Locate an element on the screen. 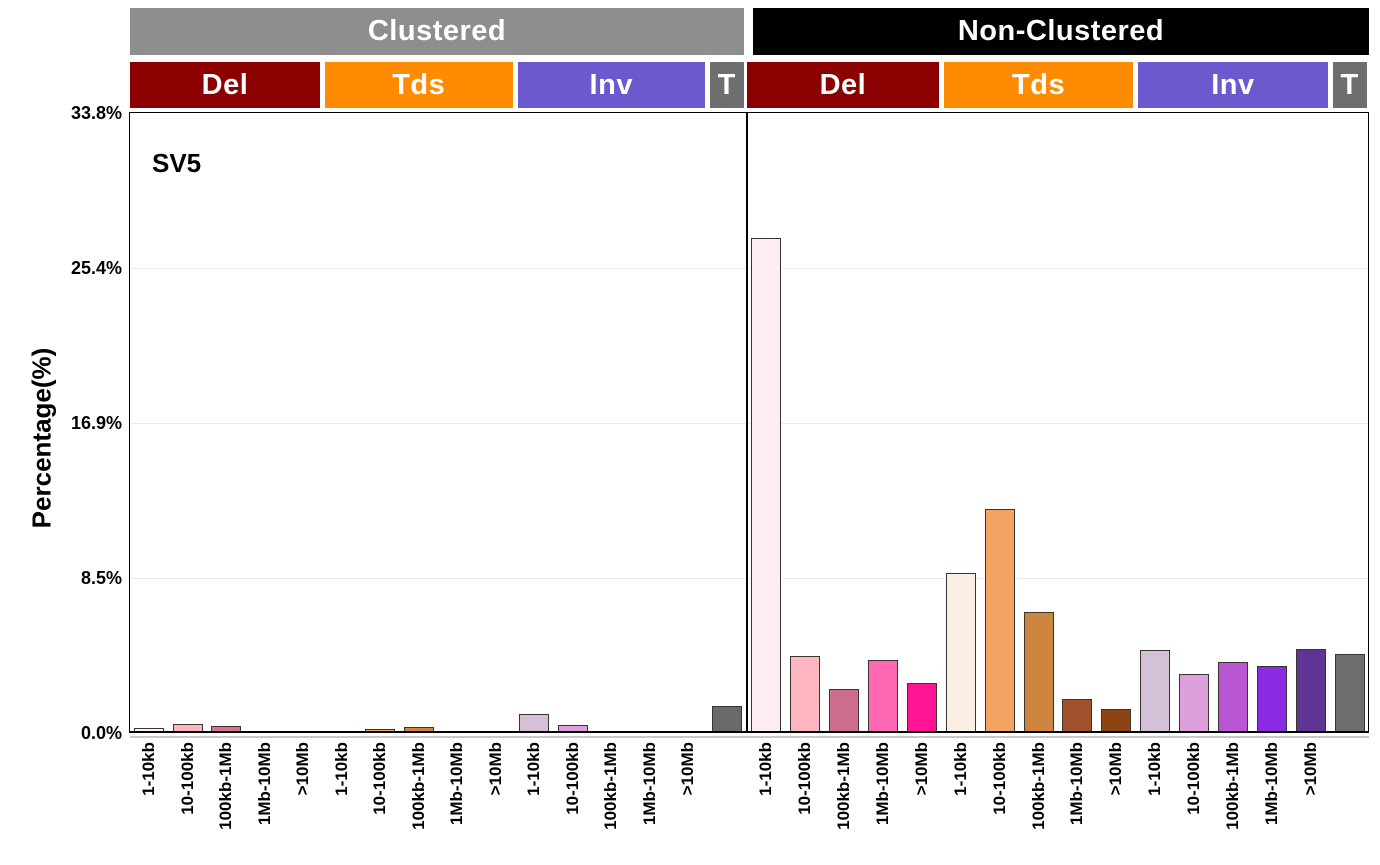  bar-non-clustered-tds-10mb is located at coordinates (1116, 721).